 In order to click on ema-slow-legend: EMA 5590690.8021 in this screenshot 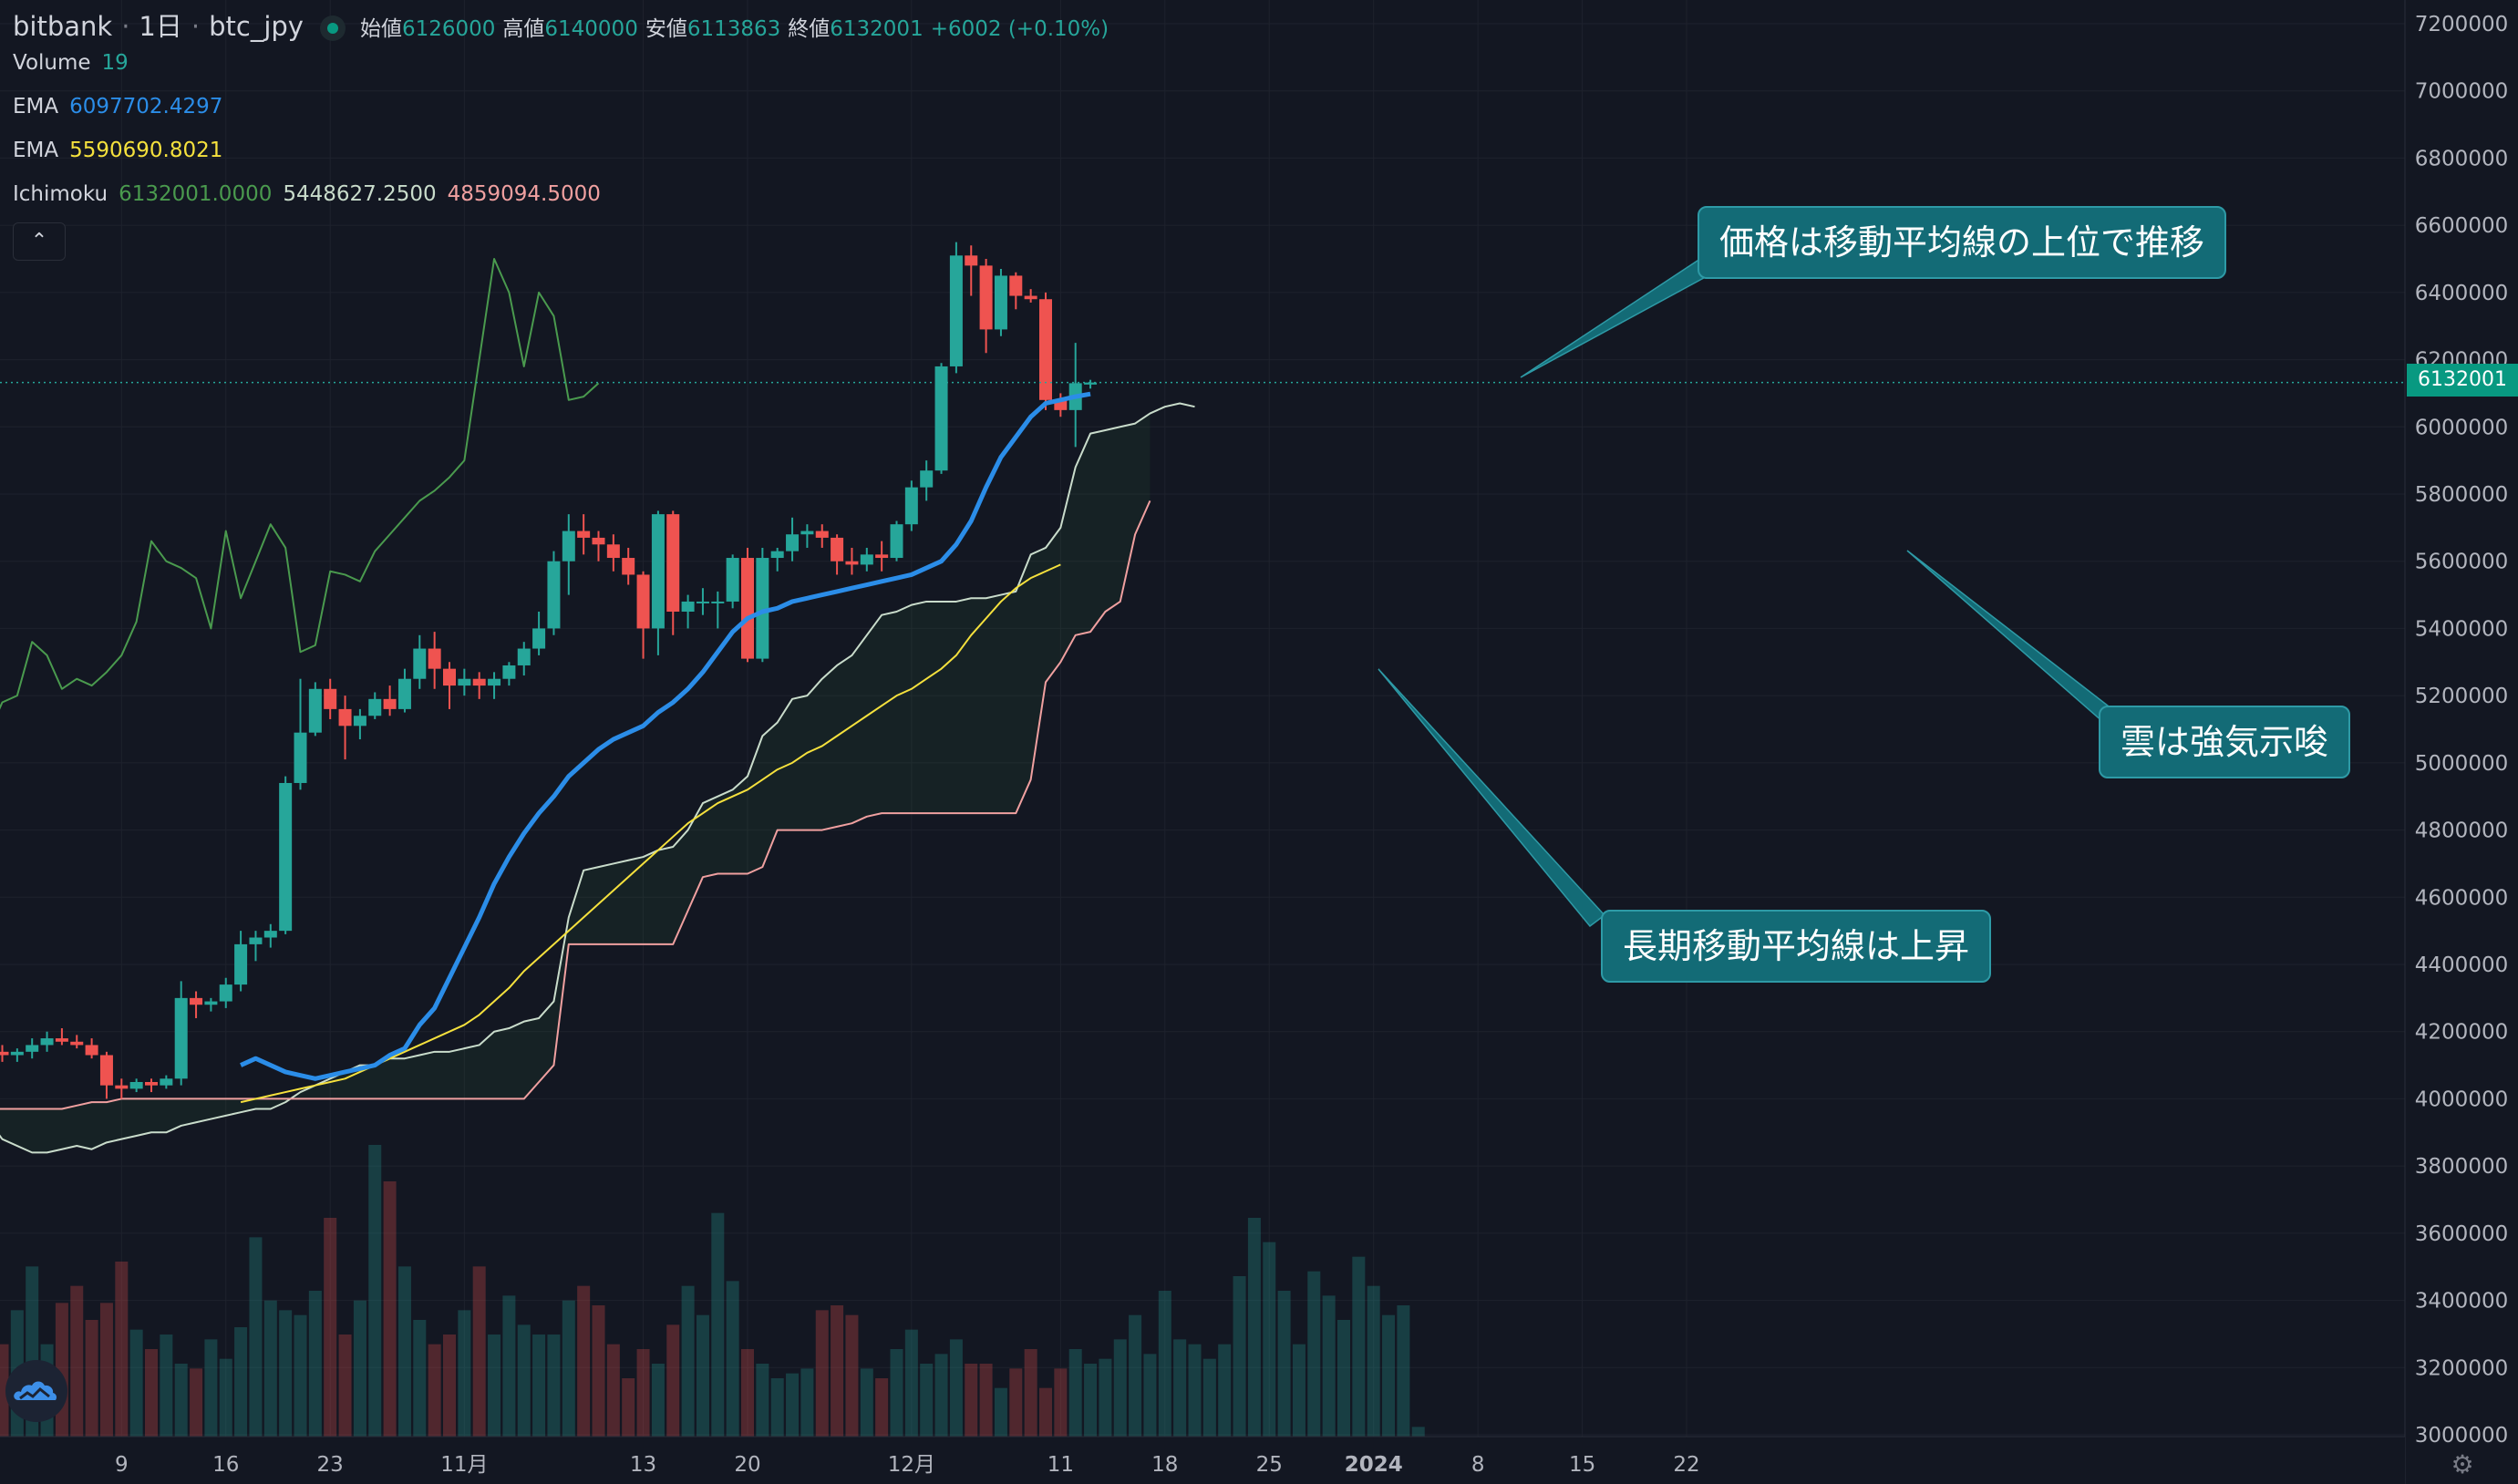, I will do `click(117, 150)`.